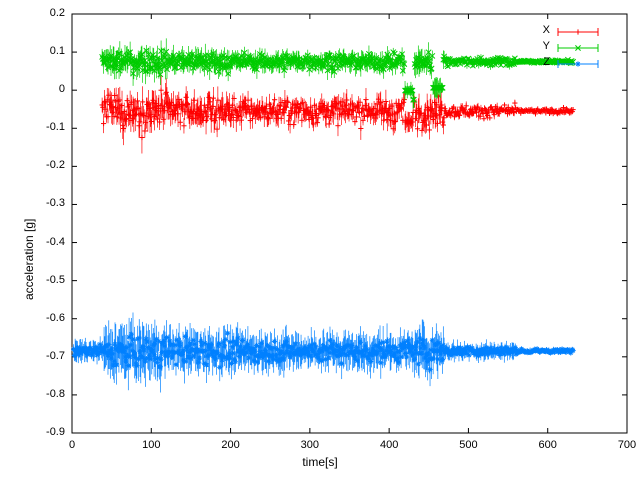 The image size is (640, 480). What do you see at coordinates (55, 393) in the screenshot?
I see `y-tick-label: -0.8` at bounding box center [55, 393].